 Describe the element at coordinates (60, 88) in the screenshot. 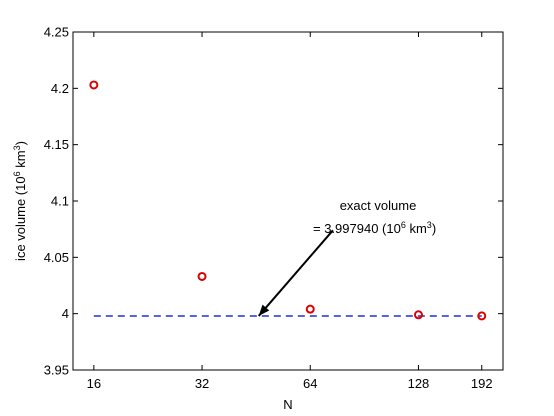

I see `y-tick-label: 4.2` at that location.